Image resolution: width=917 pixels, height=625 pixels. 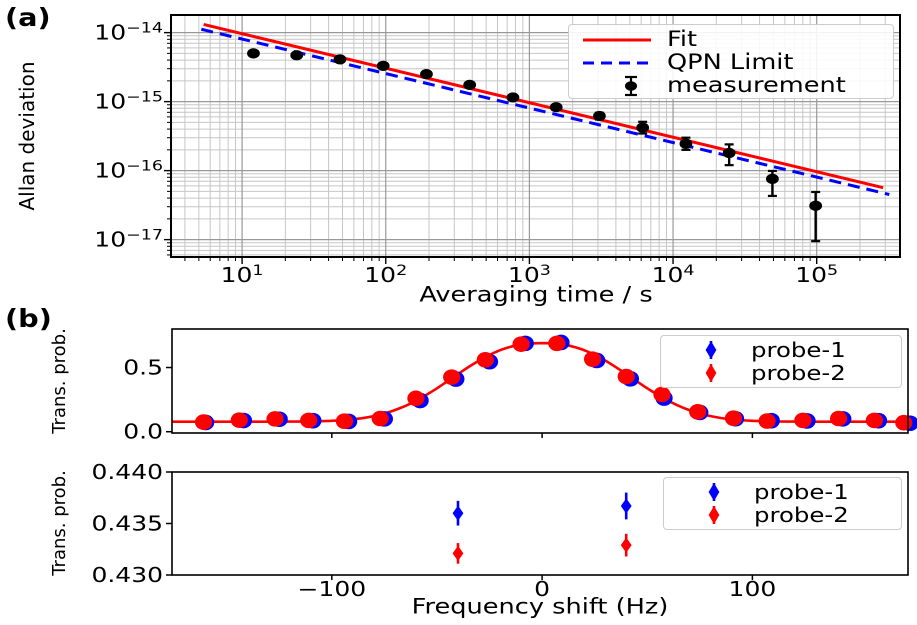 I want to click on probe-1-series, so click(x=542, y=509).